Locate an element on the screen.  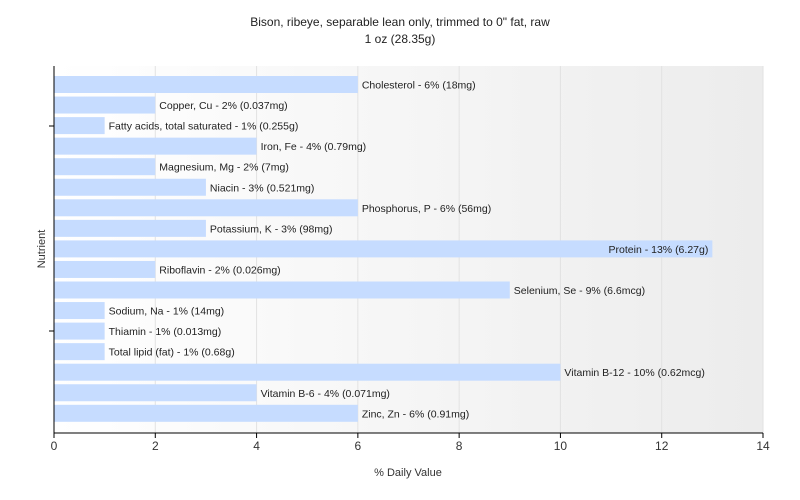
bar-label: Thiamin - 1% (0.013mg) is located at coordinates (165, 332).